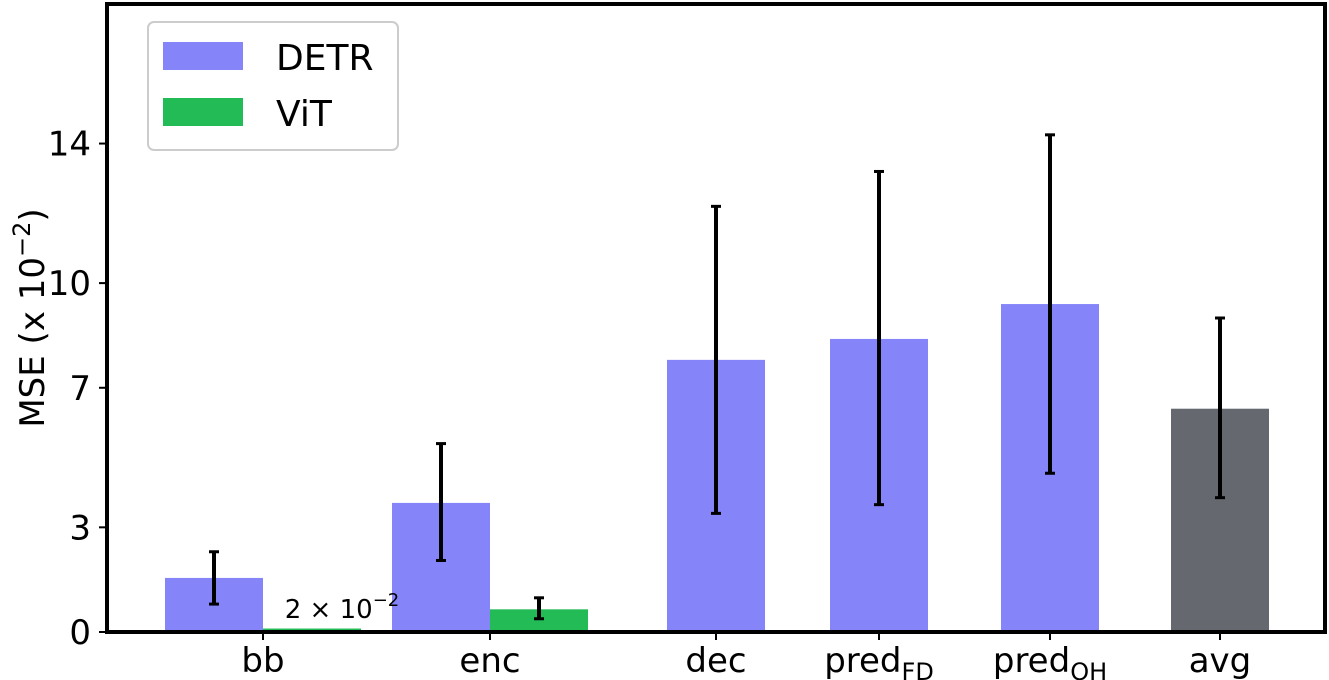 This screenshot has width=1329, height=680. What do you see at coordinates (203, 56) in the screenshot?
I see `legend-swatch-detr` at bounding box center [203, 56].